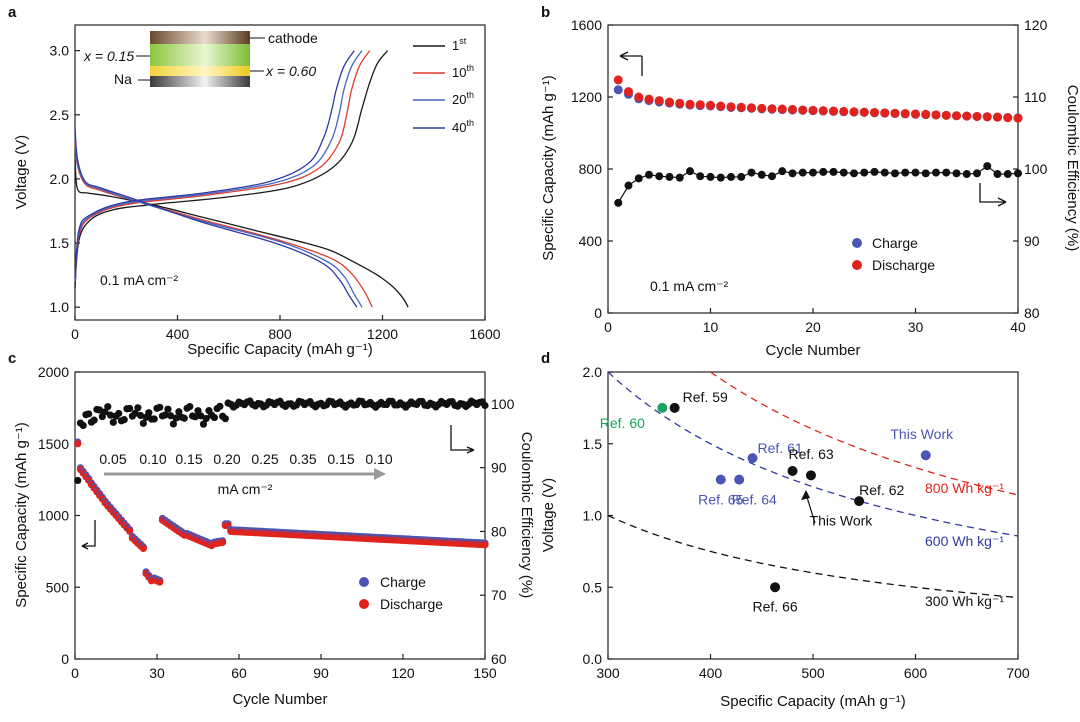  I want to click on panel-d-energy-lines: 800 Wh kg⁻¹ 600 Wh kg⁻¹ 300 Wh kg⁻¹, so click(813, 490).